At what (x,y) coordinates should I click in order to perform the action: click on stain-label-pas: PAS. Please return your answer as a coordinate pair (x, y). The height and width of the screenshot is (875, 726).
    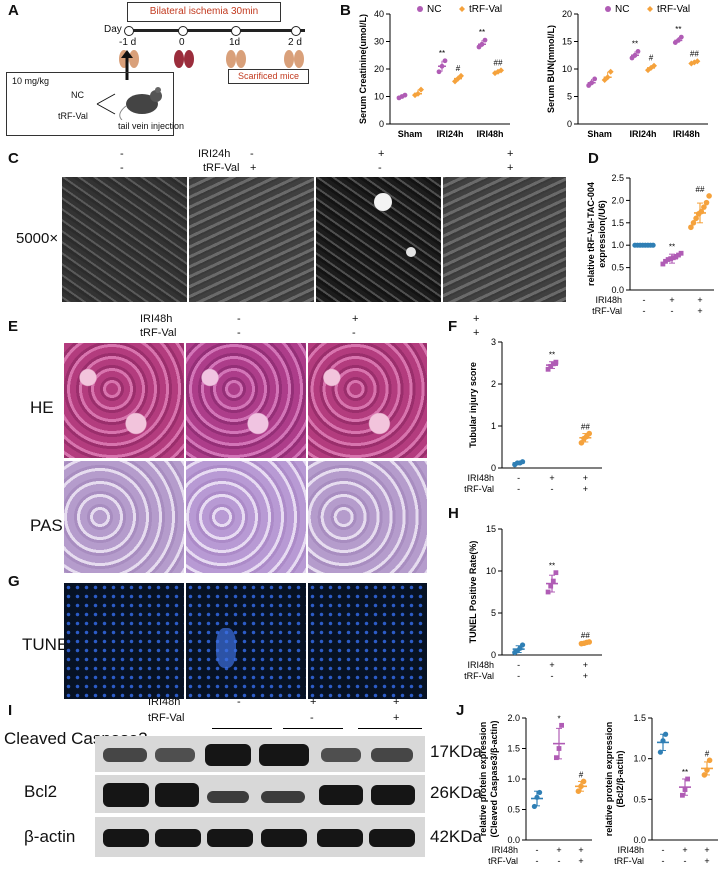
    Looking at the image, I should click on (46, 525).